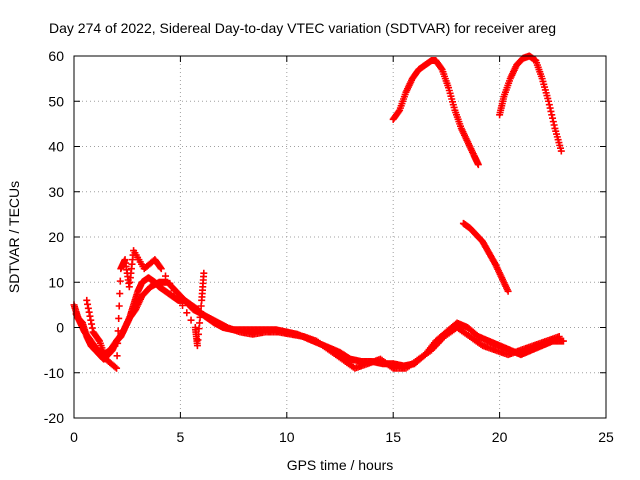 The width and height of the screenshot is (640, 480). Describe the element at coordinates (56, 282) in the screenshot. I see `y-tick-label: 10` at that location.